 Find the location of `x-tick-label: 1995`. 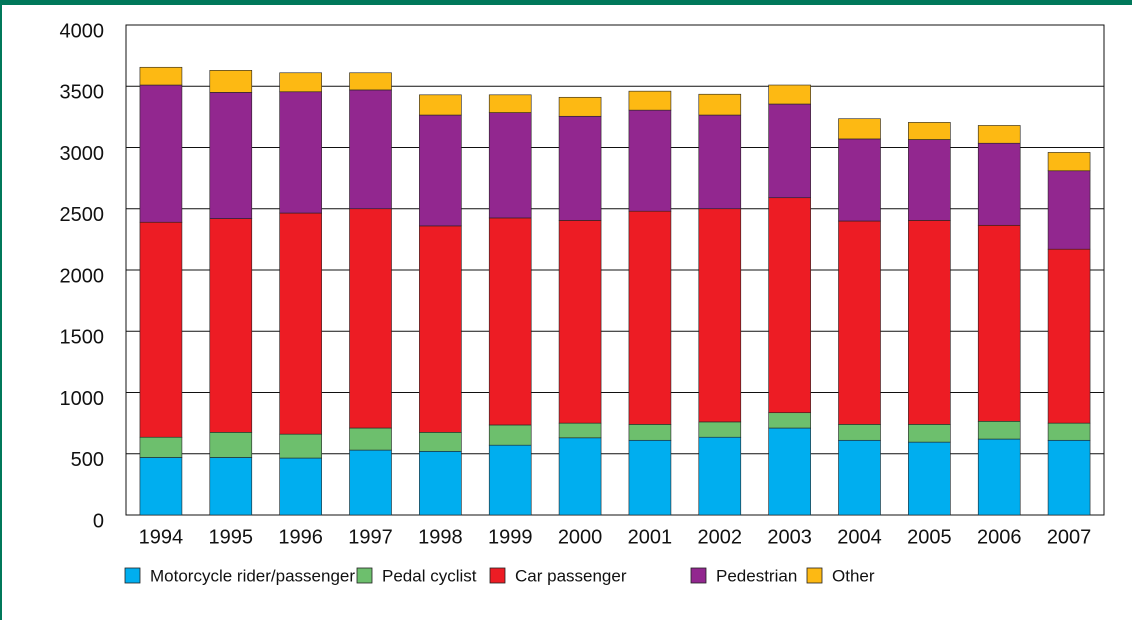

x-tick-label: 1995 is located at coordinates (231, 537).